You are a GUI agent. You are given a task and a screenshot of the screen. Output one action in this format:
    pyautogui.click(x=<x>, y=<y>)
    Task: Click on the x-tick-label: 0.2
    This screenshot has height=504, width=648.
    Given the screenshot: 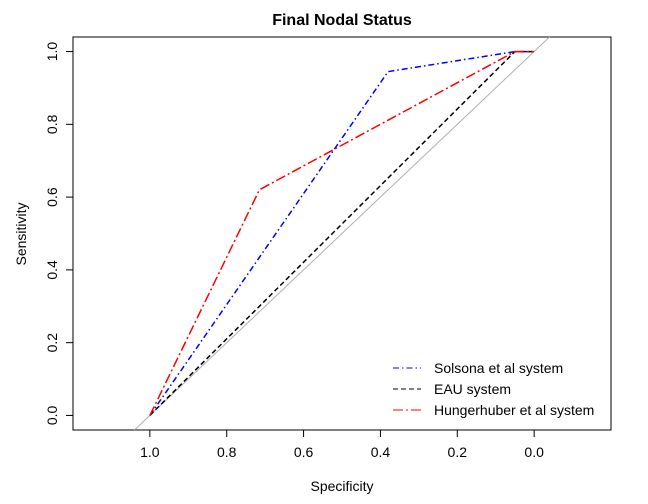 What is the action you would take?
    pyautogui.click(x=458, y=452)
    